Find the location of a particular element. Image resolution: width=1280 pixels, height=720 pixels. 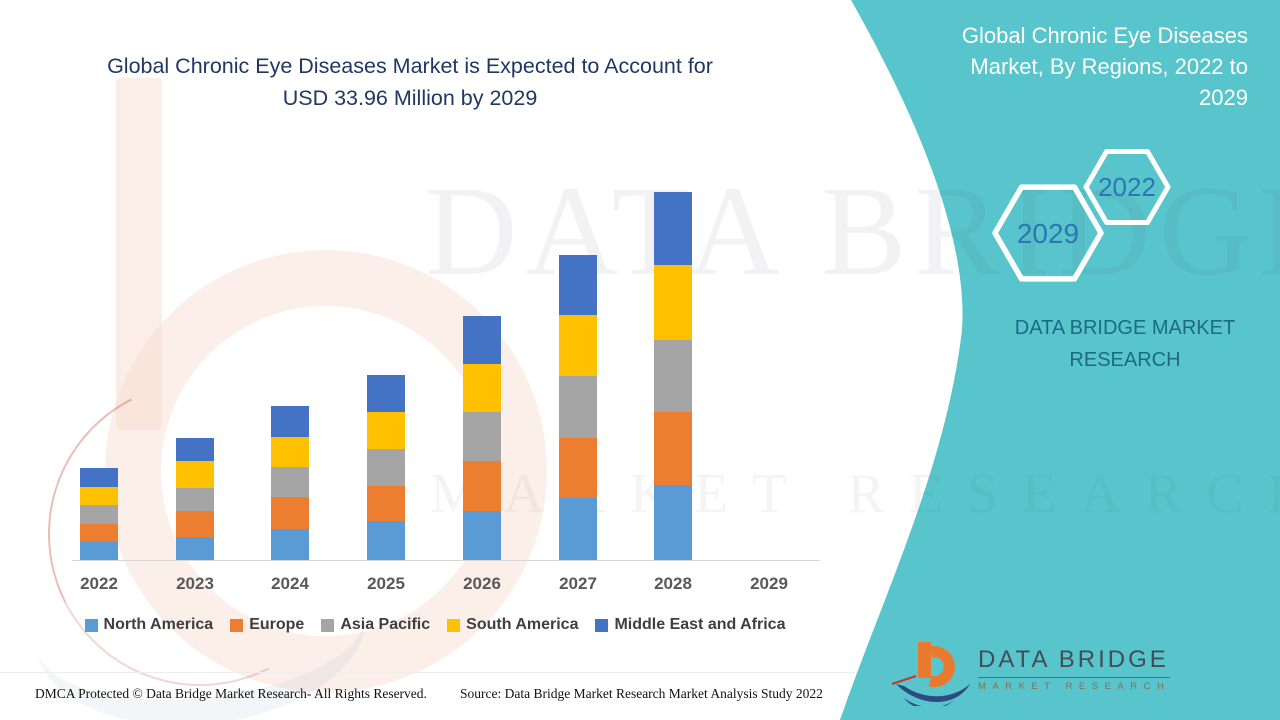

brand-logo-icon is located at coordinates (930, 674).